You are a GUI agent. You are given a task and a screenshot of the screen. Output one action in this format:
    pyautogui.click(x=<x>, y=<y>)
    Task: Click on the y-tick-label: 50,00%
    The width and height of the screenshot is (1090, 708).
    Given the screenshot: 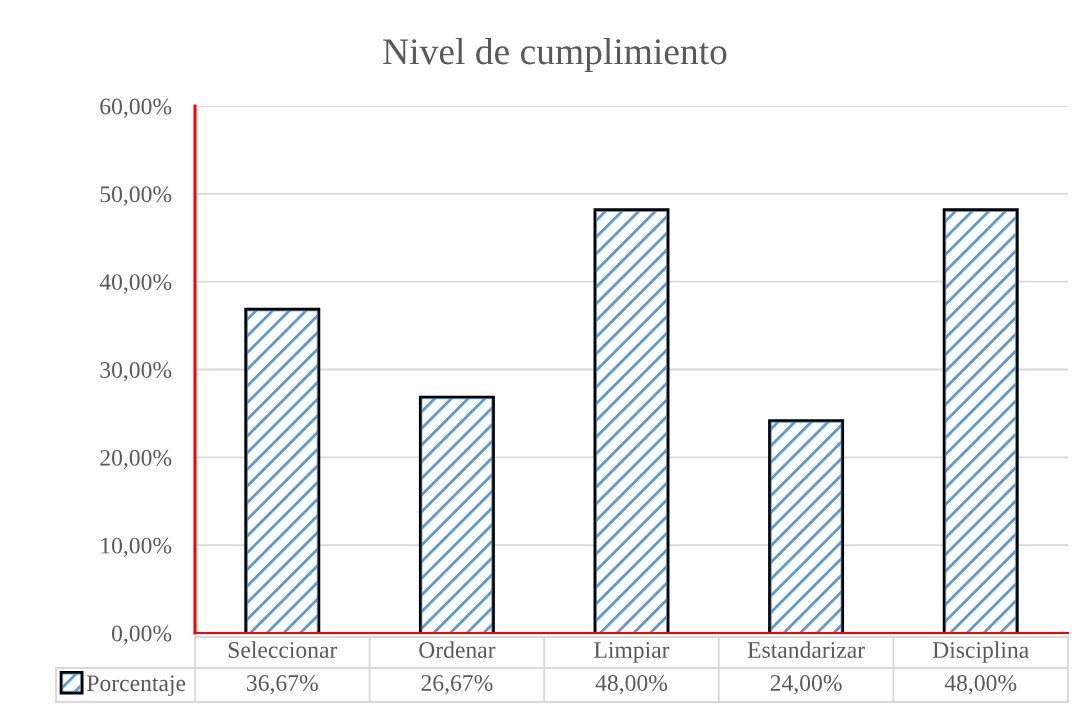 What is the action you would take?
    pyautogui.click(x=136, y=196)
    